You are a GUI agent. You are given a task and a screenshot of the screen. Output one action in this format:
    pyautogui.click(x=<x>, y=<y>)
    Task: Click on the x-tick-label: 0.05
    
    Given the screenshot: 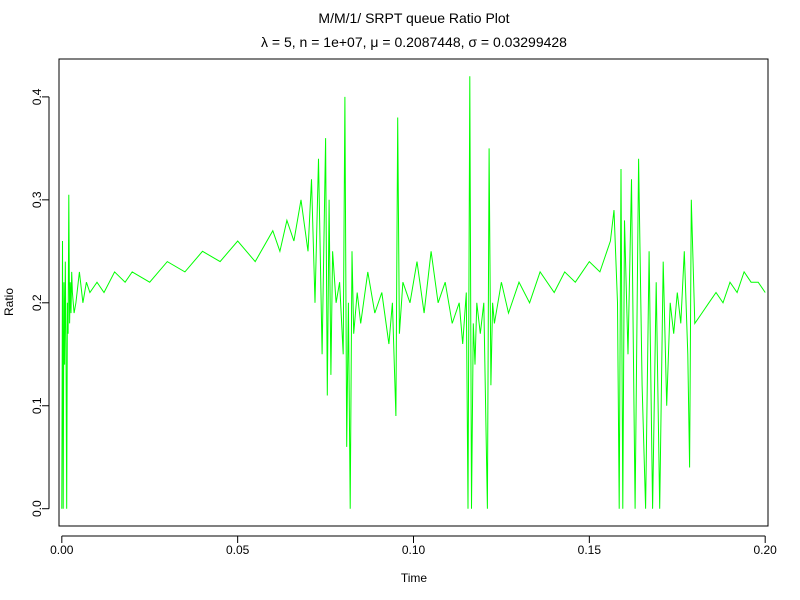 What is the action you would take?
    pyautogui.click(x=238, y=550)
    